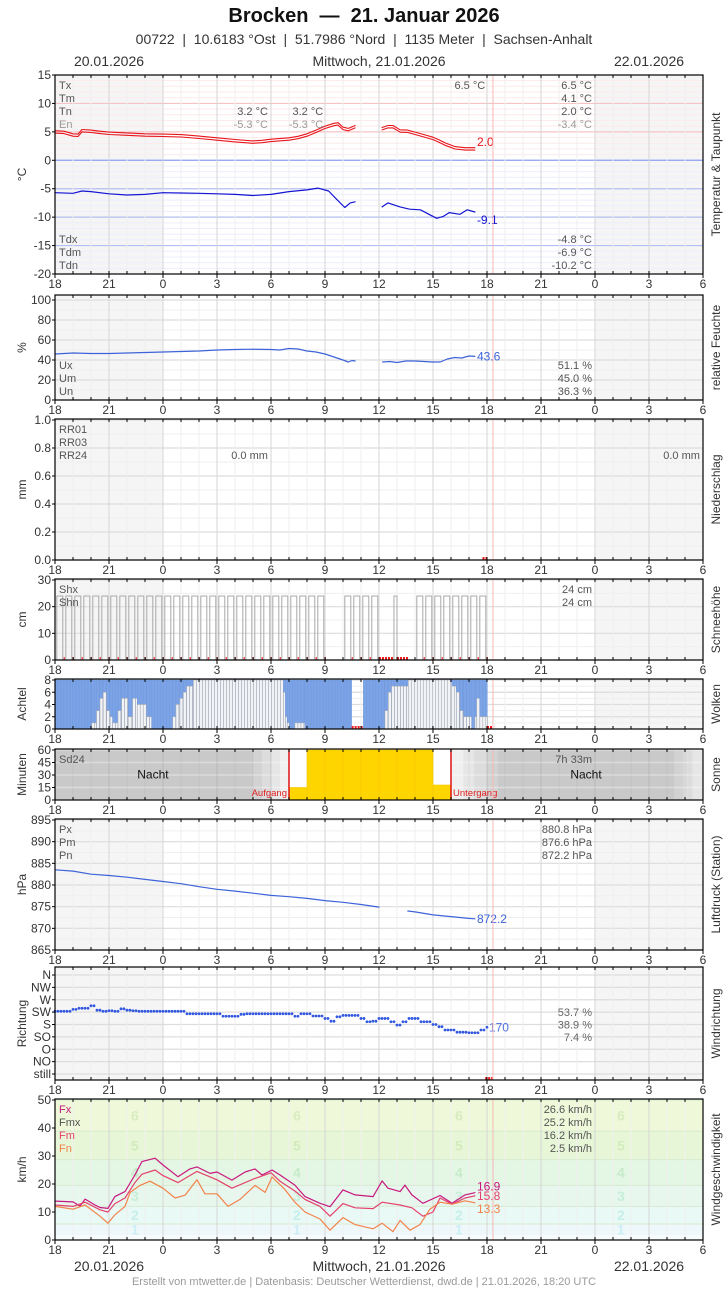  What do you see at coordinates (45, 1100) in the screenshot?
I see `y-axis-label: 50` at bounding box center [45, 1100].